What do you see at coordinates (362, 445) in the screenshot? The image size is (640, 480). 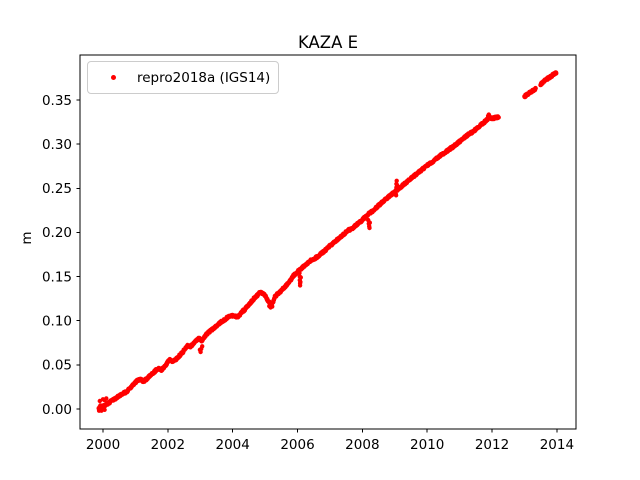 I see `x-tick-label: 2008` at bounding box center [362, 445].